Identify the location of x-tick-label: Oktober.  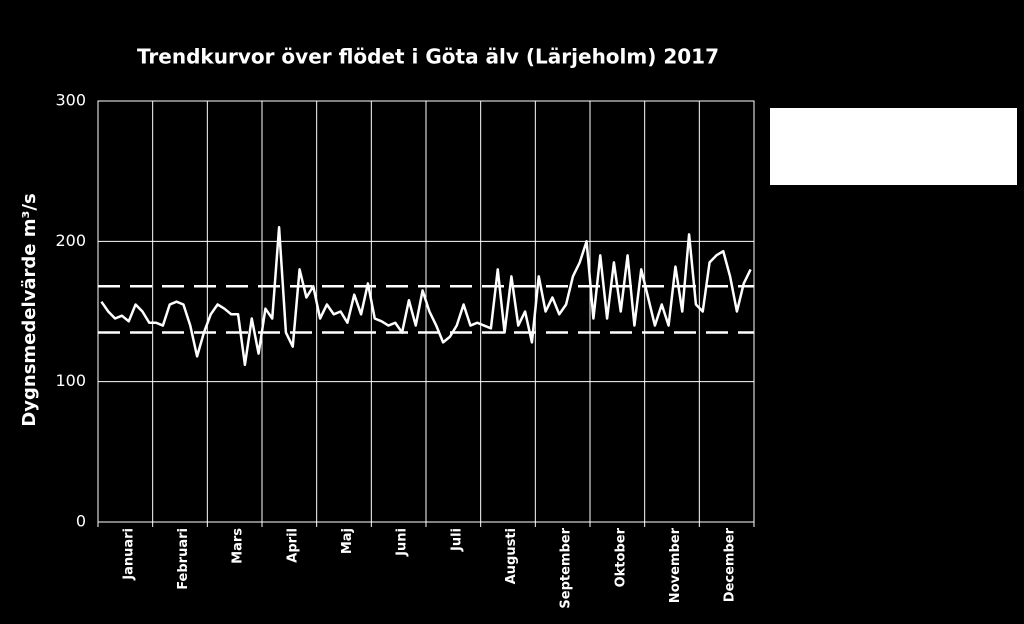
(620, 557).